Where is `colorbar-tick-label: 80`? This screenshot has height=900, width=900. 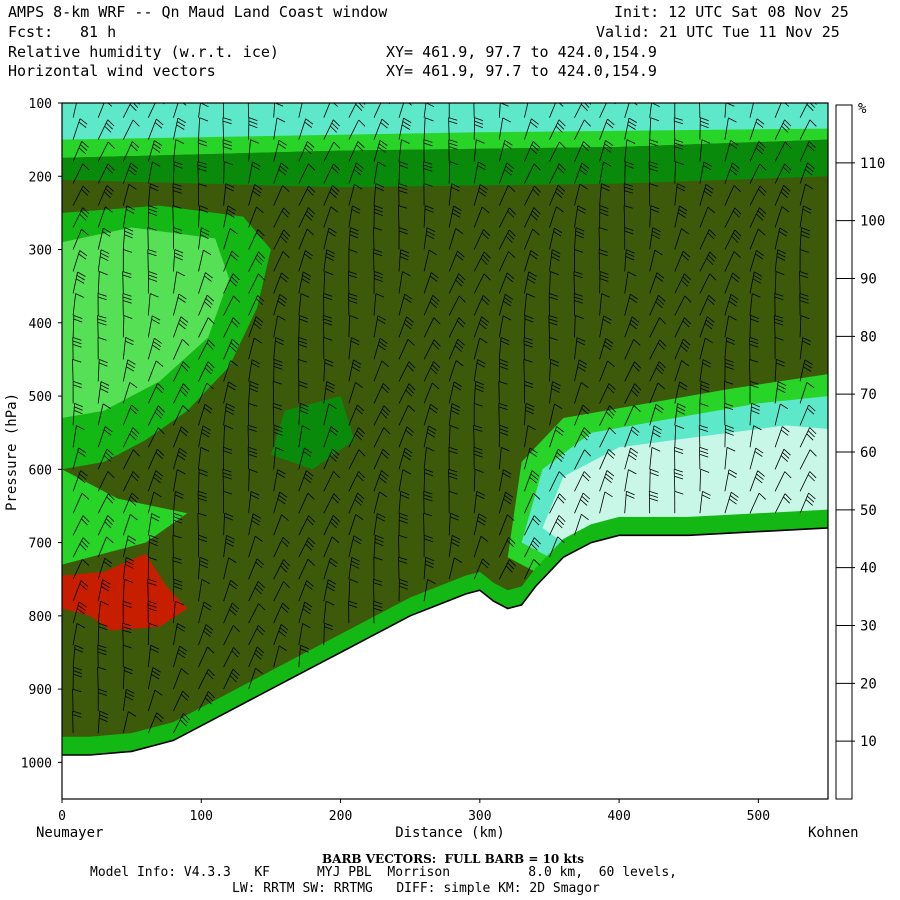 colorbar-tick-label: 80 is located at coordinates (868, 337).